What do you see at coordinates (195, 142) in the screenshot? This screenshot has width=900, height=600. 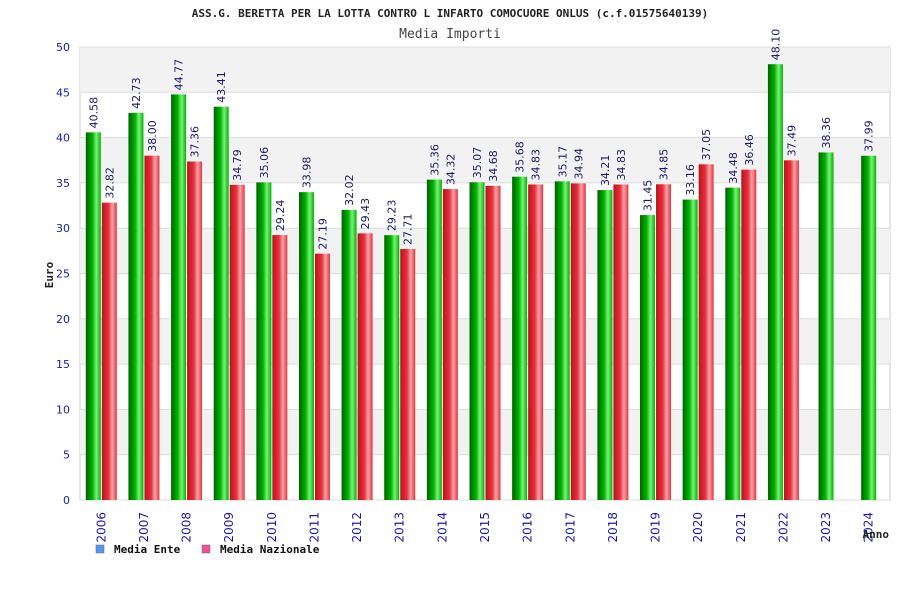 I see `bar-value-label: 37.36` at bounding box center [195, 142].